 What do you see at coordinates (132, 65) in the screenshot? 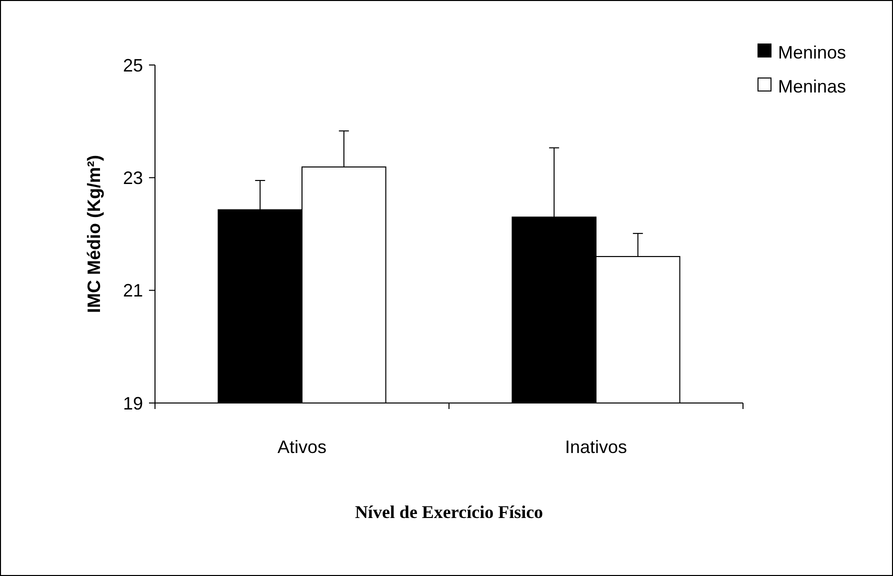
I see `y-tick-label: 25` at bounding box center [132, 65].